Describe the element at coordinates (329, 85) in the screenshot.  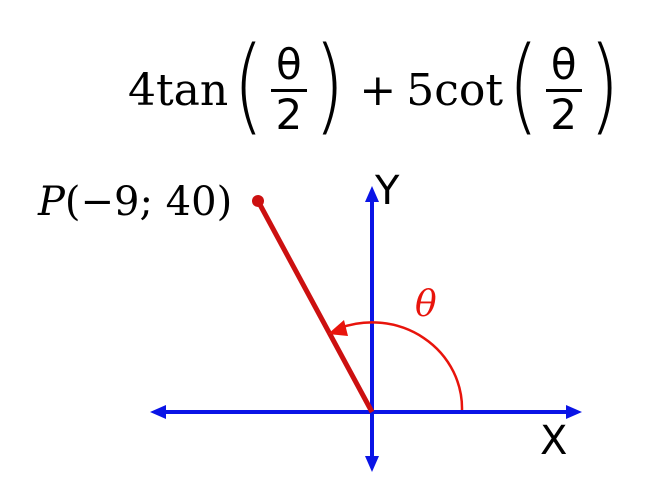
I see `term1-close-paren: )` at that location.